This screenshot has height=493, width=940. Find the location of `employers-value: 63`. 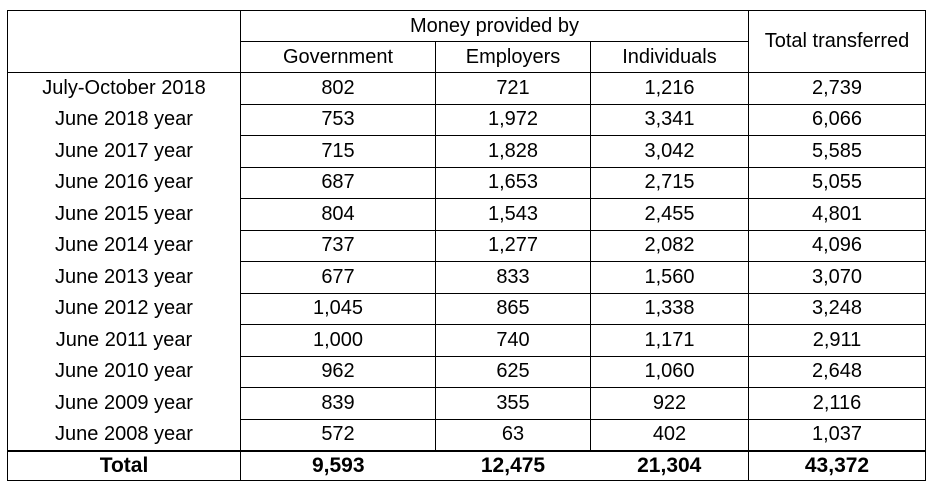

employers-value: 63 is located at coordinates (513, 434).